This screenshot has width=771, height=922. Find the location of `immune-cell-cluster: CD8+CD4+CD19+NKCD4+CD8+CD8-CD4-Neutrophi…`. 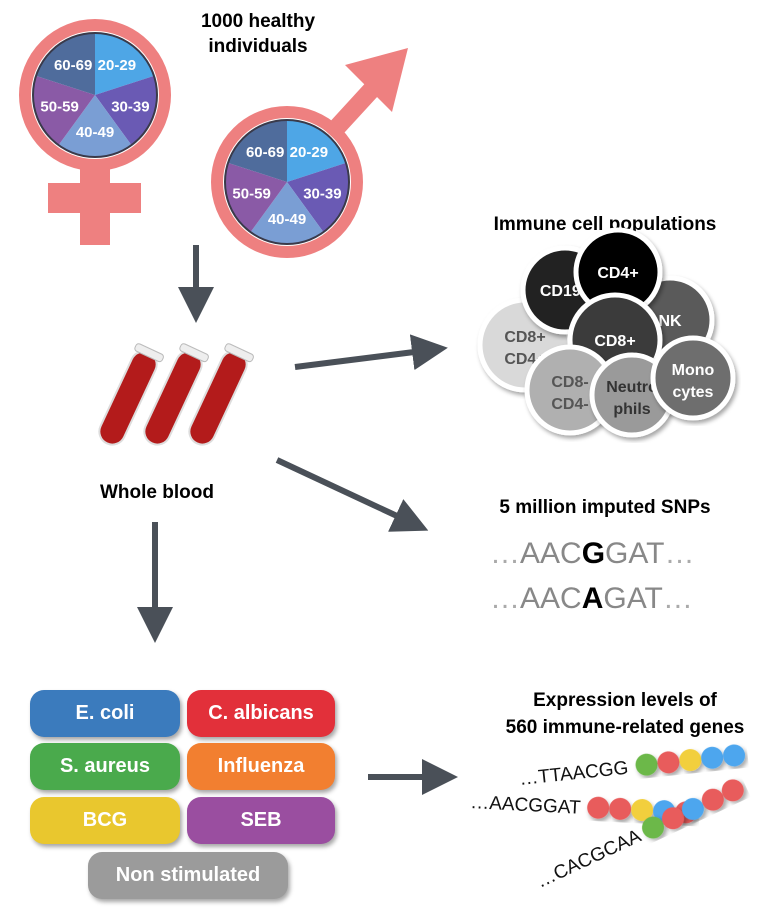

immune-cell-cluster: CD8+CD4+CD19+NKCD4+CD8+CD8-CD4-Neutrophi… is located at coordinates (606, 332).